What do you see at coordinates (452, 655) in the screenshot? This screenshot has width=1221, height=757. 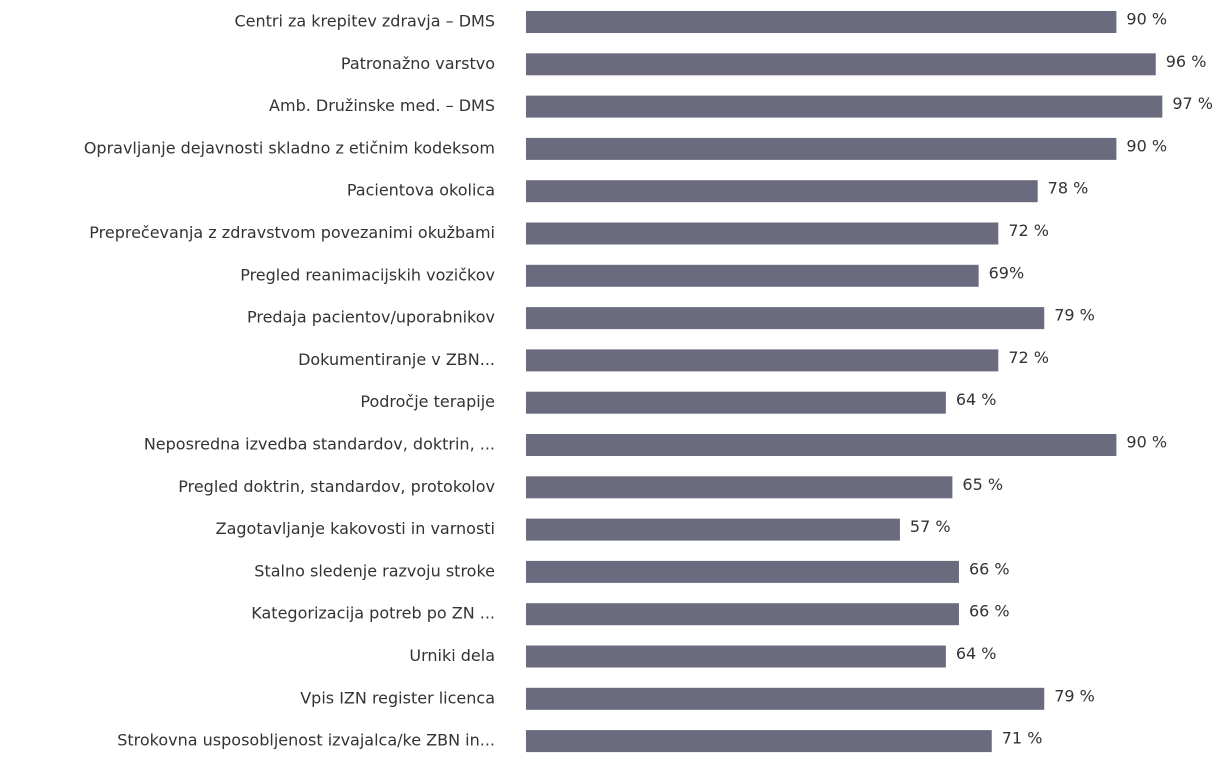 I see `y-tick-label: Urniki dela` at bounding box center [452, 655].